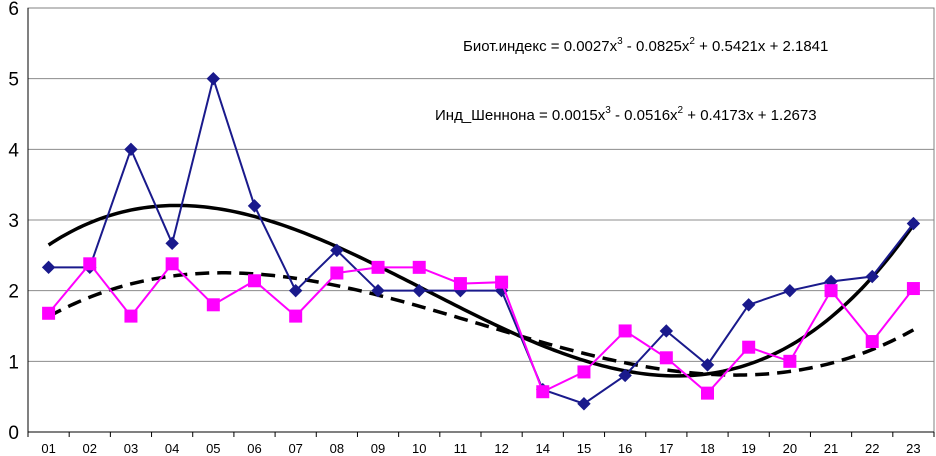 The image size is (936, 456). What do you see at coordinates (295, 448) in the screenshot?
I see `x-tick-label: 07` at bounding box center [295, 448].